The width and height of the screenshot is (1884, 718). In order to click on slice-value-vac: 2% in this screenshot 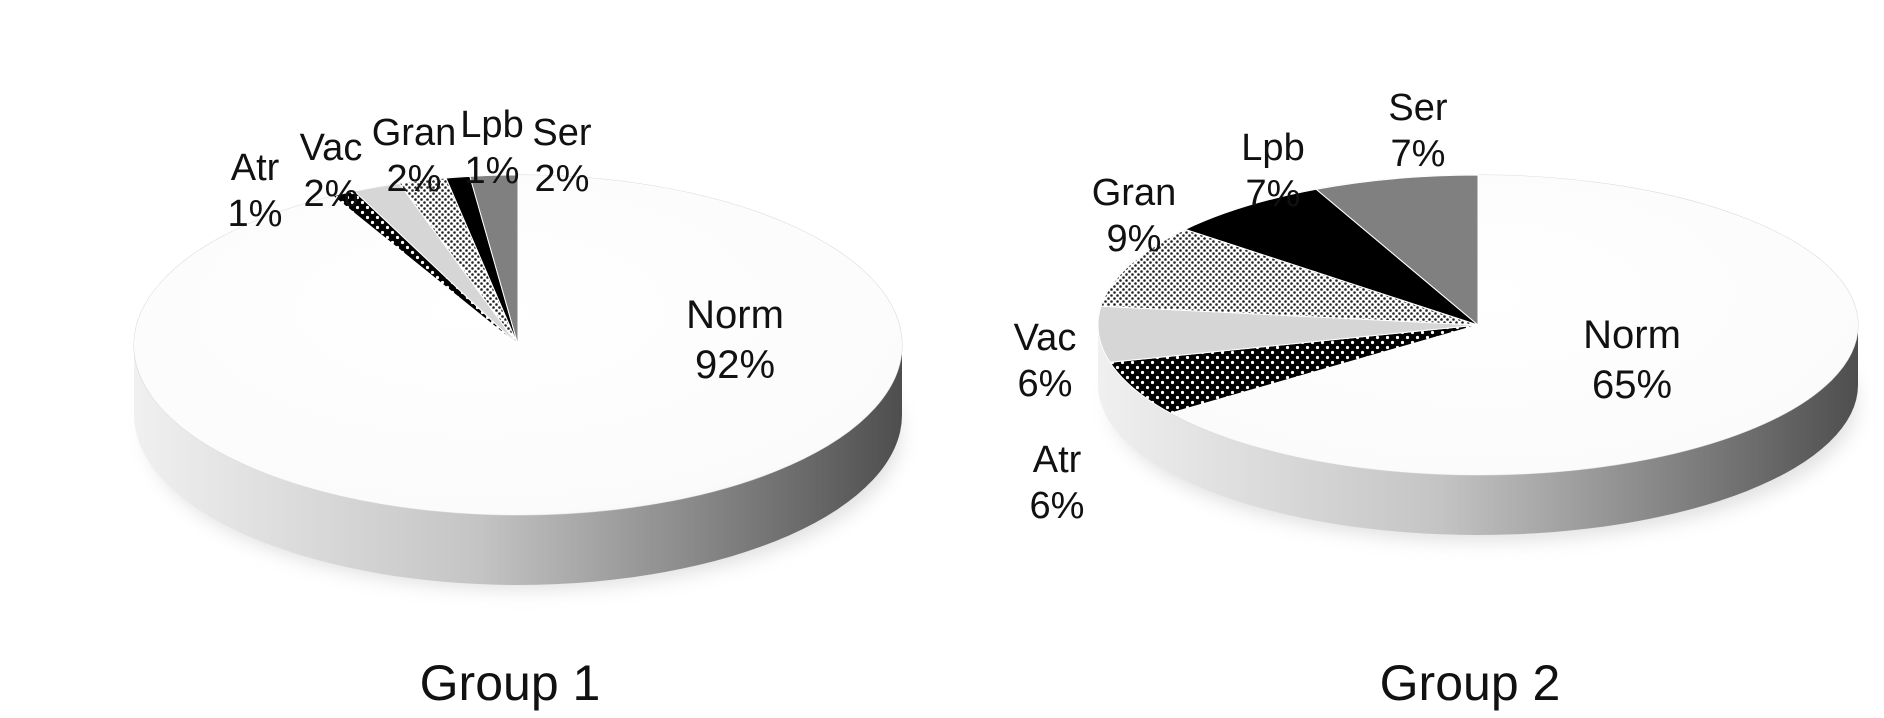, I will do `click(331, 194)`.